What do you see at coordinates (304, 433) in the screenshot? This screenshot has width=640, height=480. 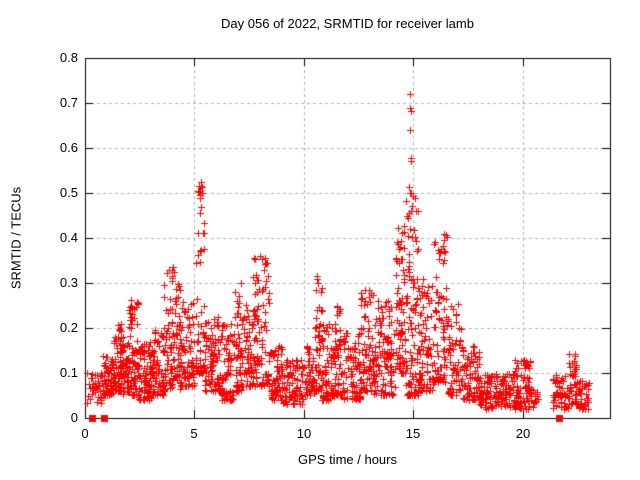 I see `x-tick-label: 10` at bounding box center [304, 433].